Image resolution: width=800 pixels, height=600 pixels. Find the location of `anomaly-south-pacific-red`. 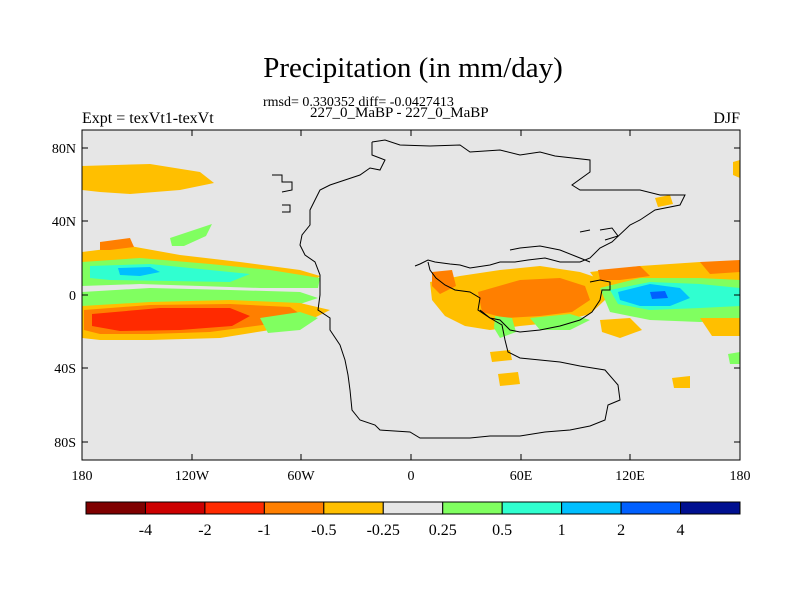

anomaly-south-pacific-red is located at coordinates (171, 319).